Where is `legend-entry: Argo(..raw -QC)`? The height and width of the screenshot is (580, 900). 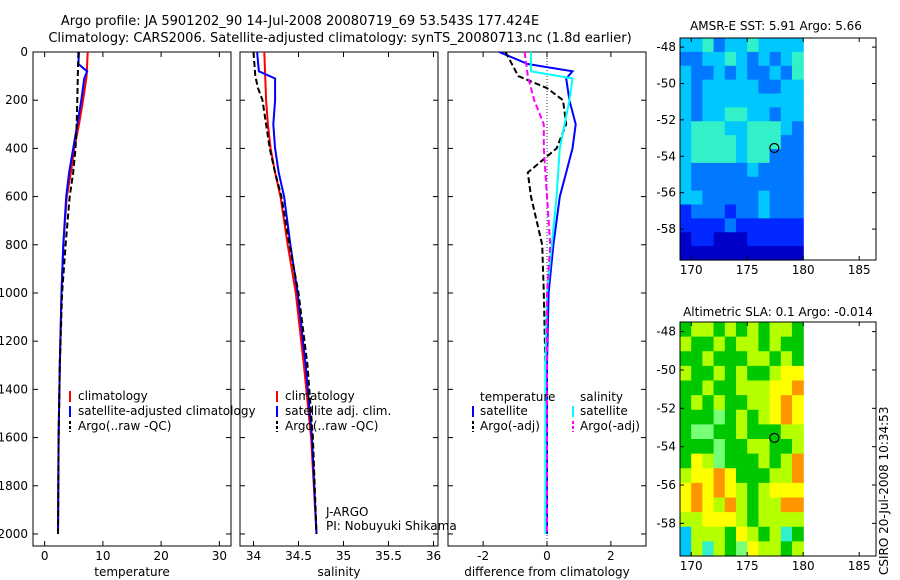
legend-entry: Argo(..raw -QC) is located at coordinates (124, 426).